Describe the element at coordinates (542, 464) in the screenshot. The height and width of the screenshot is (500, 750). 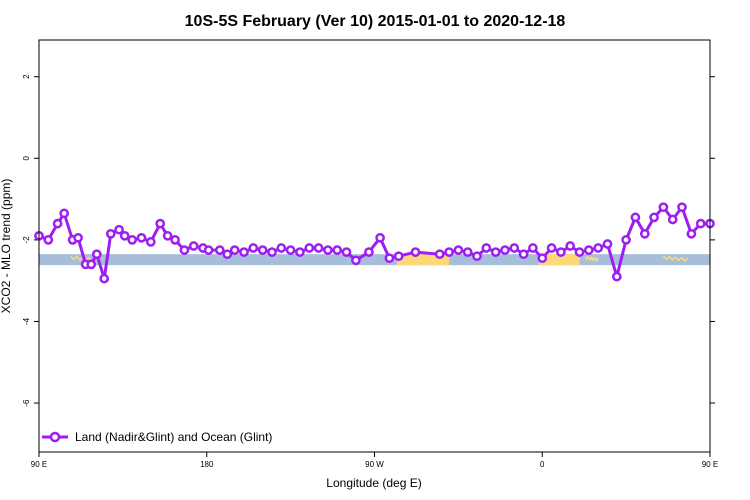
I see `x-tick-label: 0` at that location.